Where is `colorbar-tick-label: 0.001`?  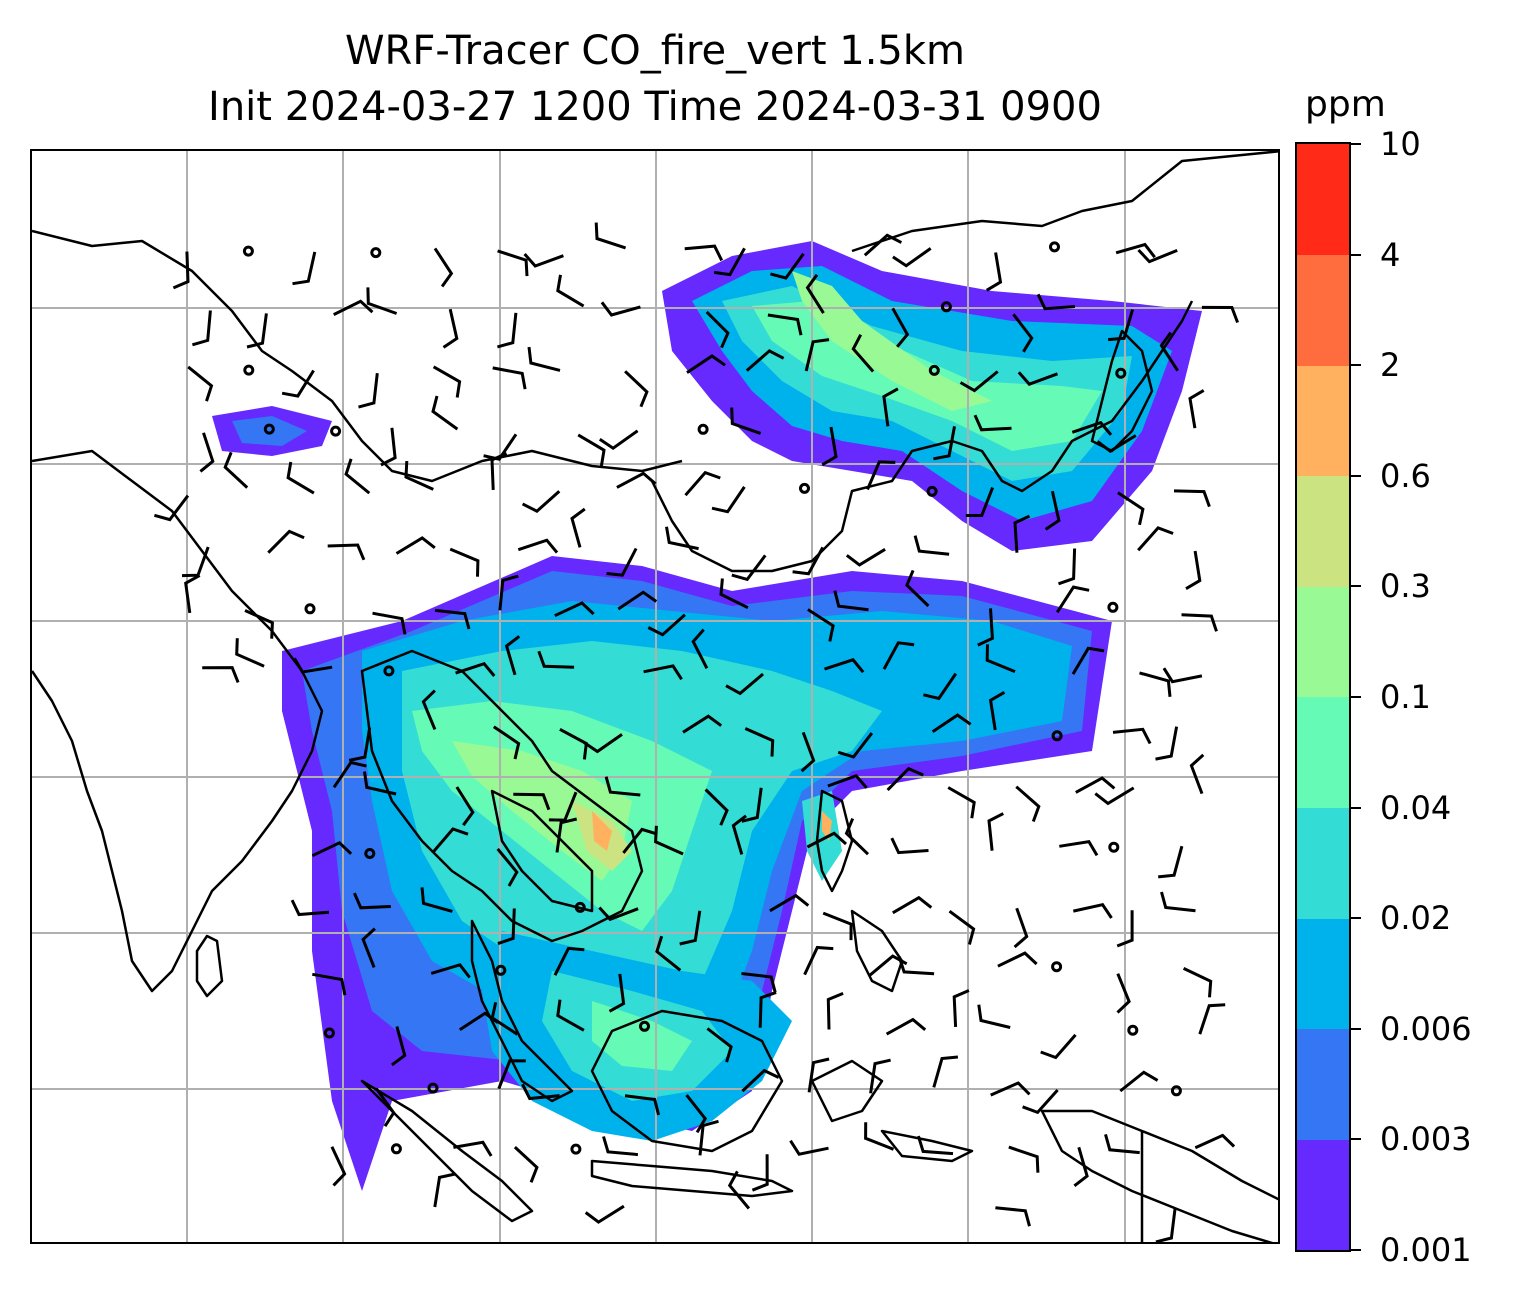
colorbar-tick-label: 0.001 is located at coordinates (1426, 1250).